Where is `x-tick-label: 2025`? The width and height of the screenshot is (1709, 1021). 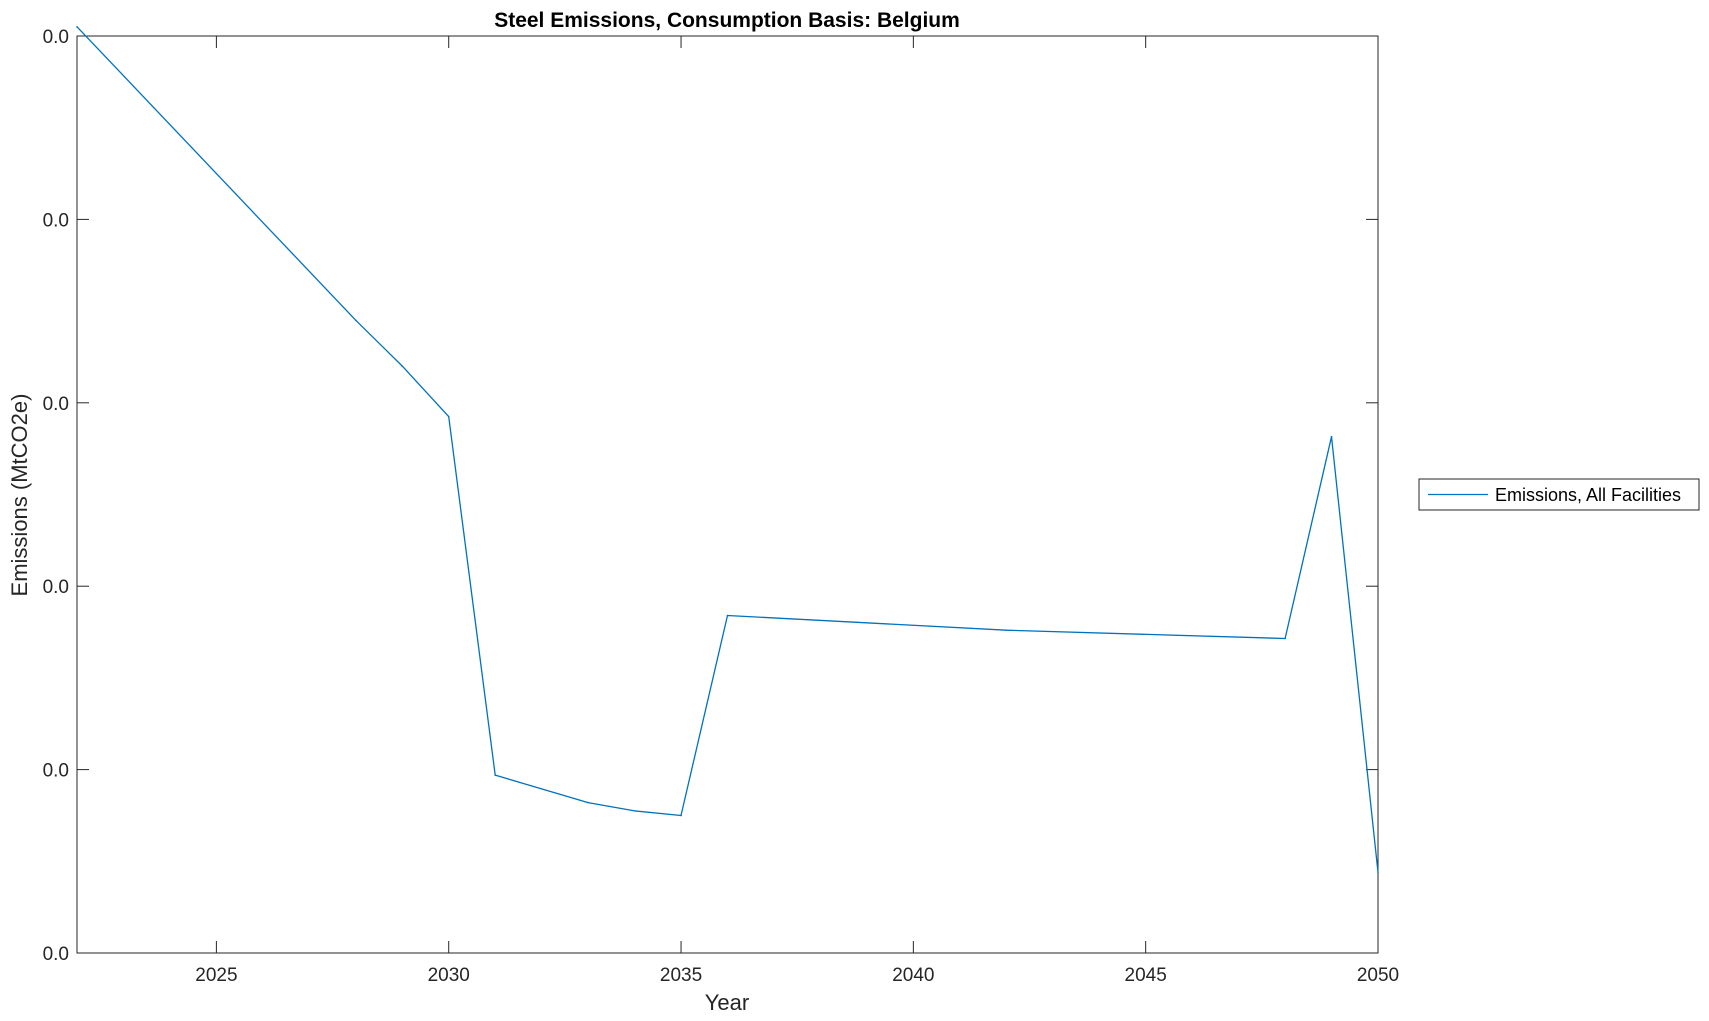 x-tick-label: 2025 is located at coordinates (216, 975).